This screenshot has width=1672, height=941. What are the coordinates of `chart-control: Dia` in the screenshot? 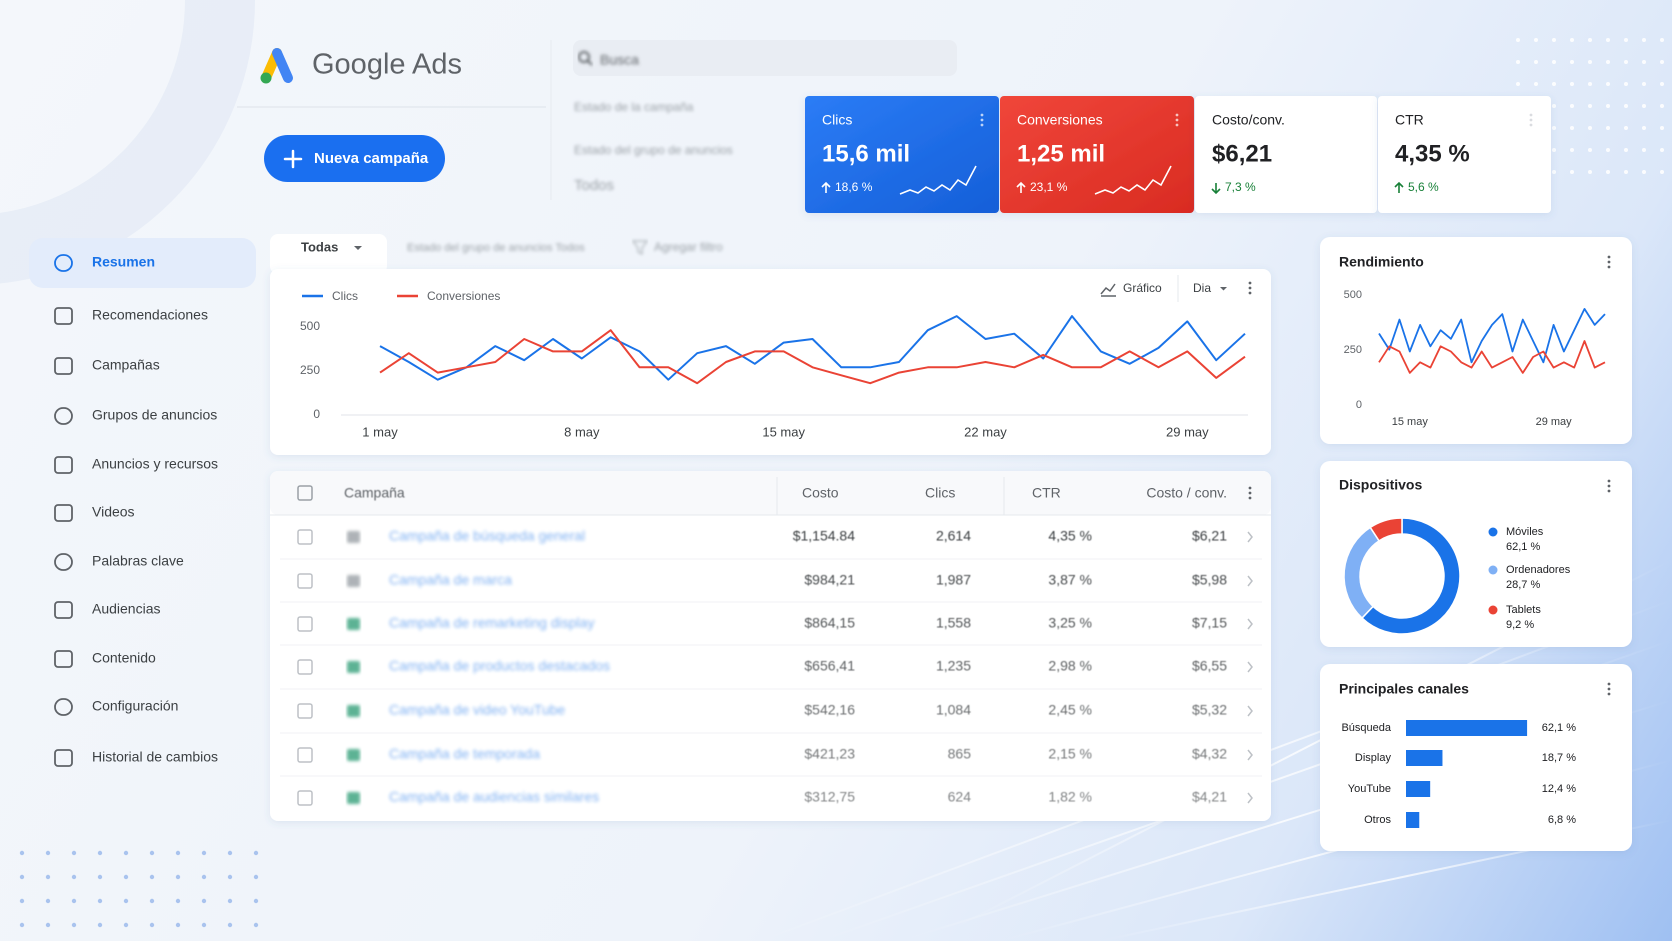 It's located at (1202, 288).